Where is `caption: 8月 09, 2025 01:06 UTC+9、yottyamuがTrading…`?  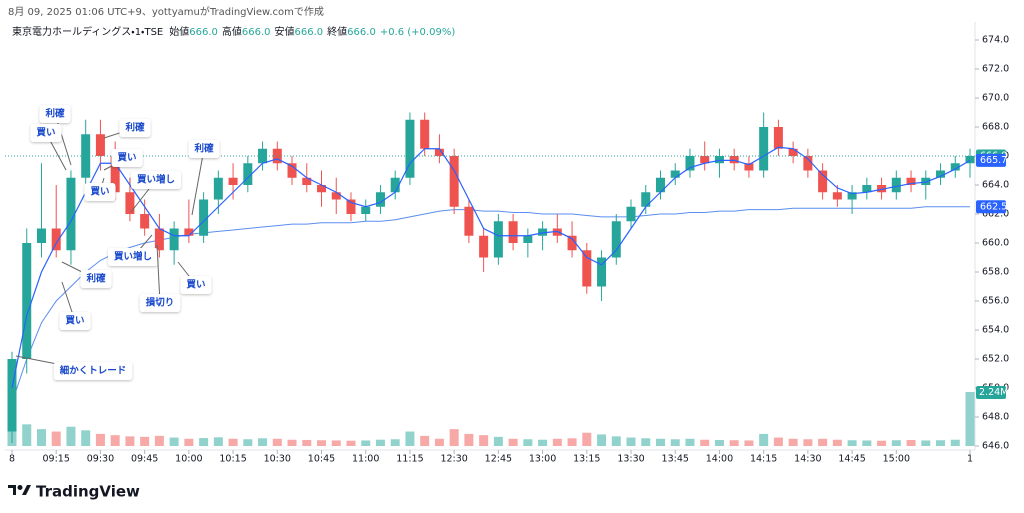
caption: 8月 09, 2025 01:06 UTC+9、yottyamuがTrading… is located at coordinates (166, 11).